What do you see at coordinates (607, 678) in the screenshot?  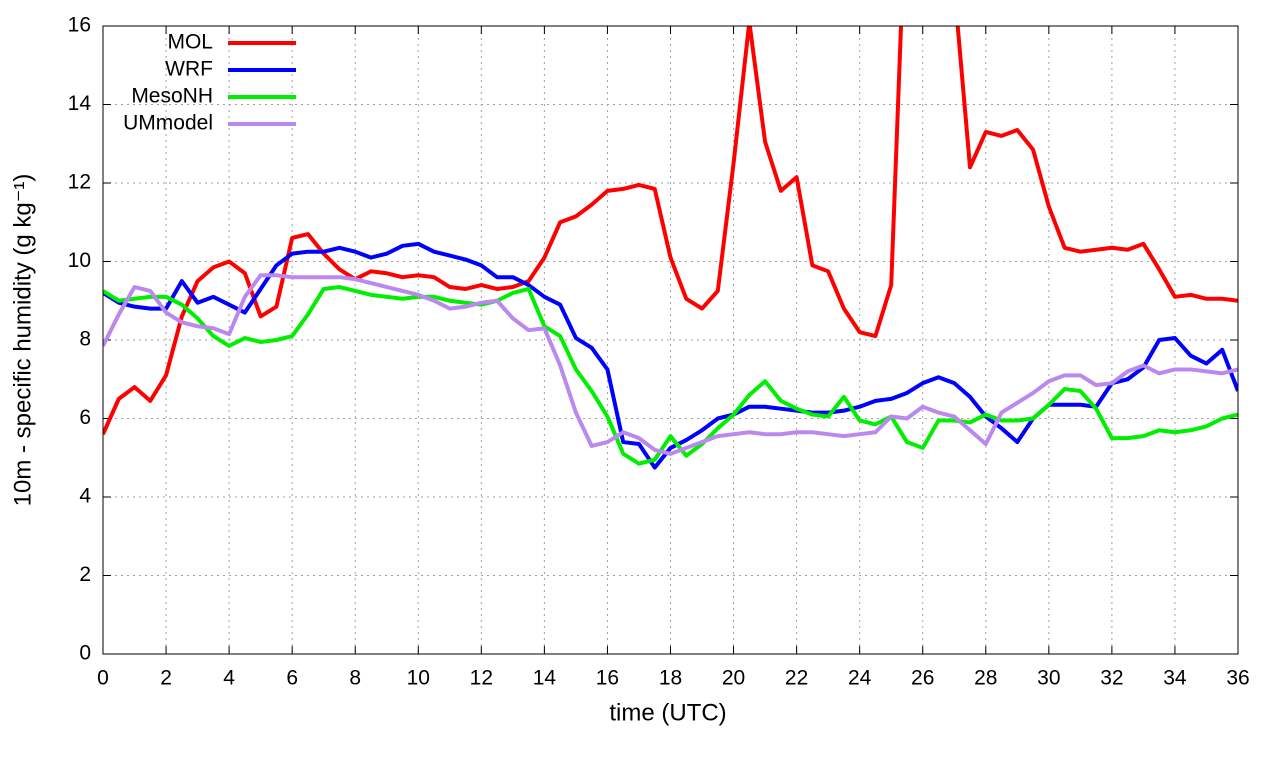 I see `x-tick-label: 16` at bounding box center [607, 678].